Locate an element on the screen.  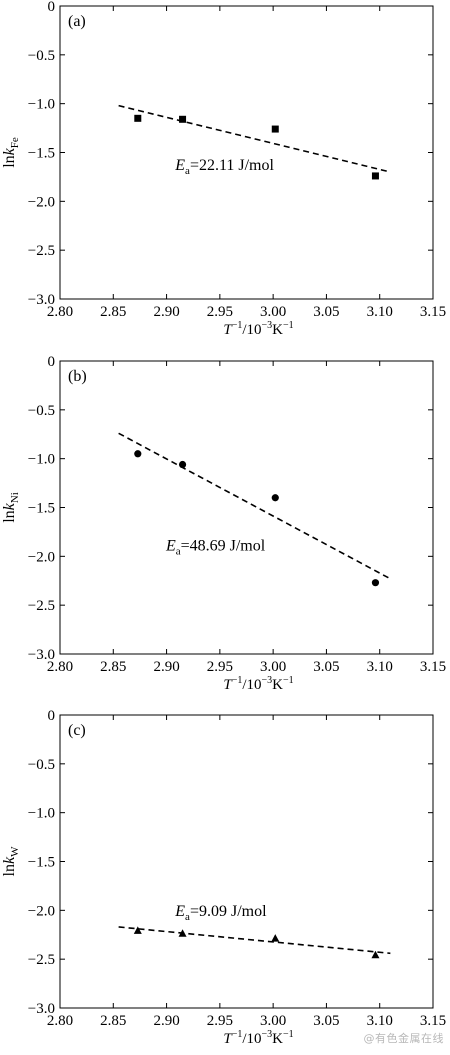
y-axis-label: lnkFe is located at coordinates (11, 152).